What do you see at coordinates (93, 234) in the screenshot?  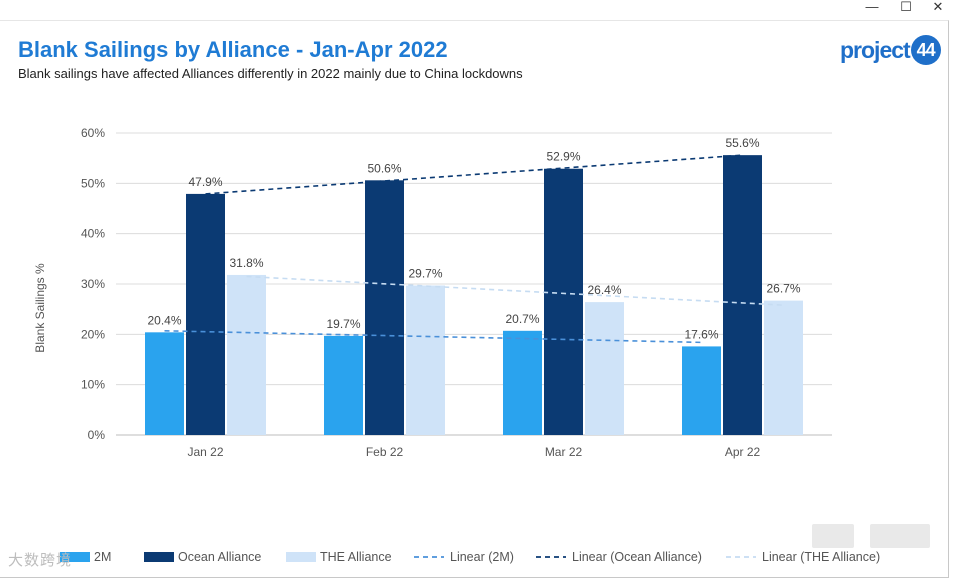 I see `y-tick-label: 40%` at bounding box center [93, 234].